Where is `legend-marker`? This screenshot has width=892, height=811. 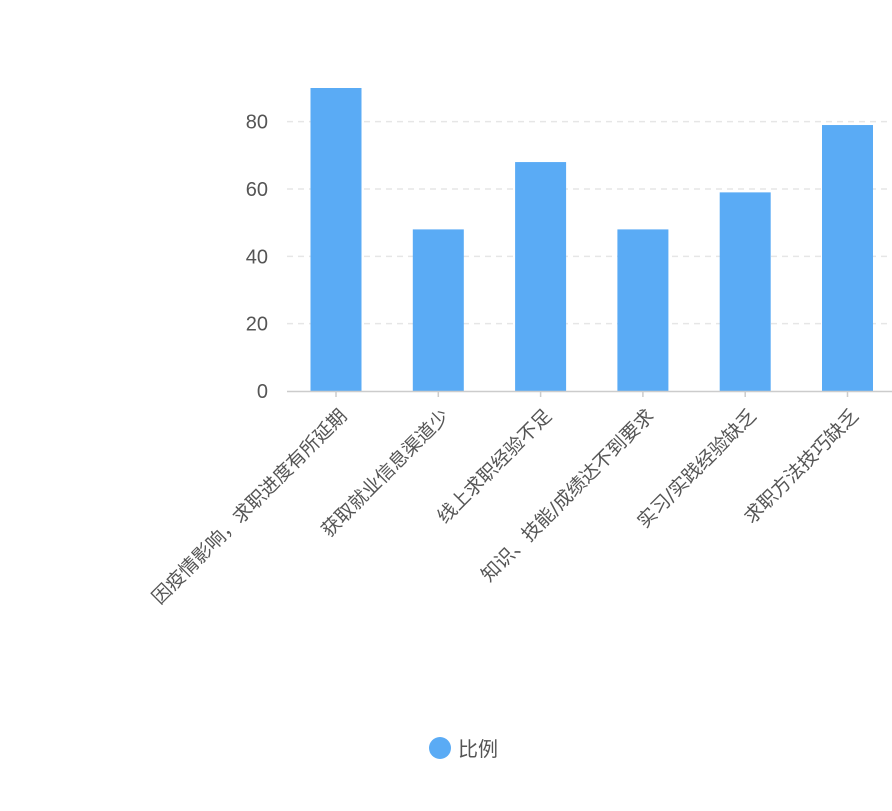 legend-marker is located at coordinates (440, 748).